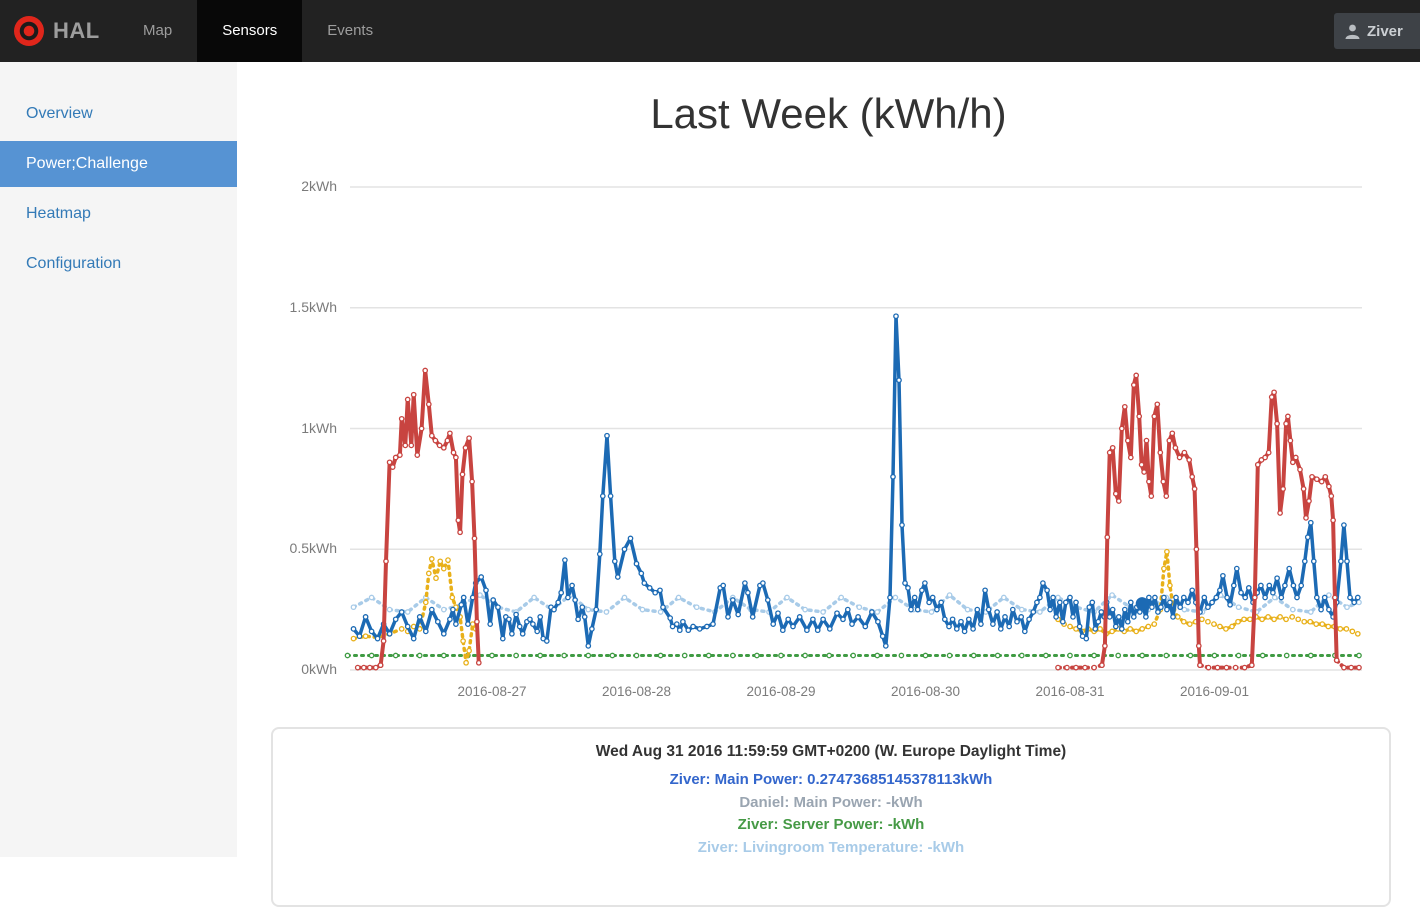  What do you see at coordinates (831, 802) in the screenshot?
I see `legend-entry: Daniel: Main Power: -kWh` at bounding box center [831, 802].